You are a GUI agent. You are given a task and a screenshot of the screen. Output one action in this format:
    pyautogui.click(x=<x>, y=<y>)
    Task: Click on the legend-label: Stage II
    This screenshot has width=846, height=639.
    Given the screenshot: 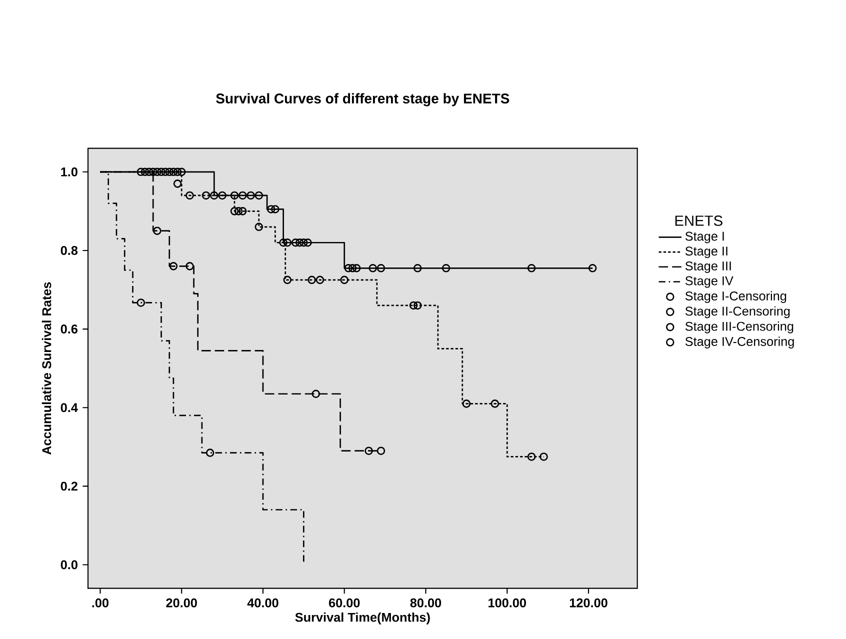 What is the action you would take?
    pyautogui.click(x=706, y=252)
    